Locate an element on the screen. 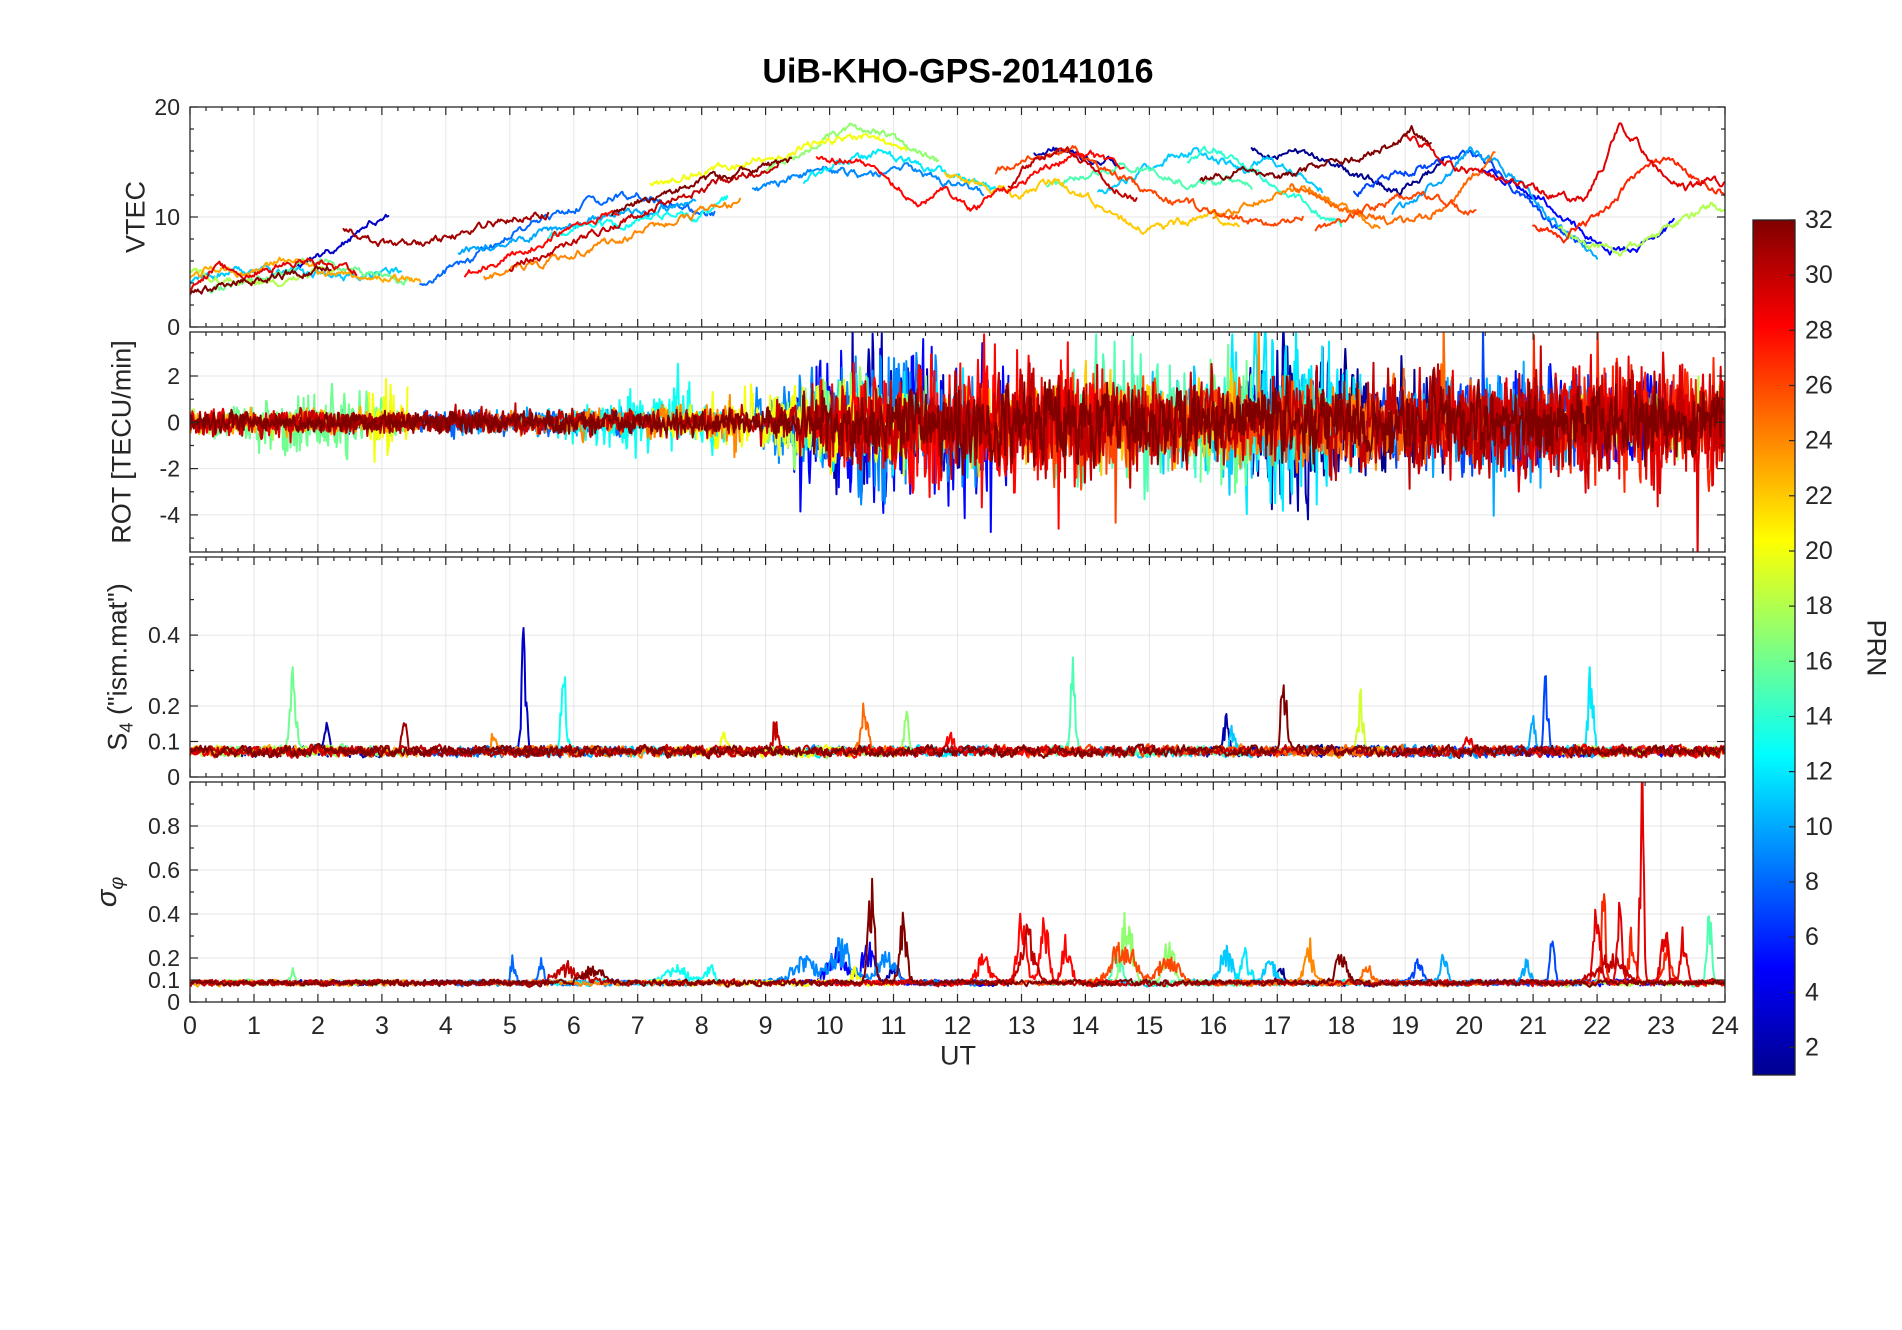  x-tick-label: 20 is located at coordinates (1469, 1026).